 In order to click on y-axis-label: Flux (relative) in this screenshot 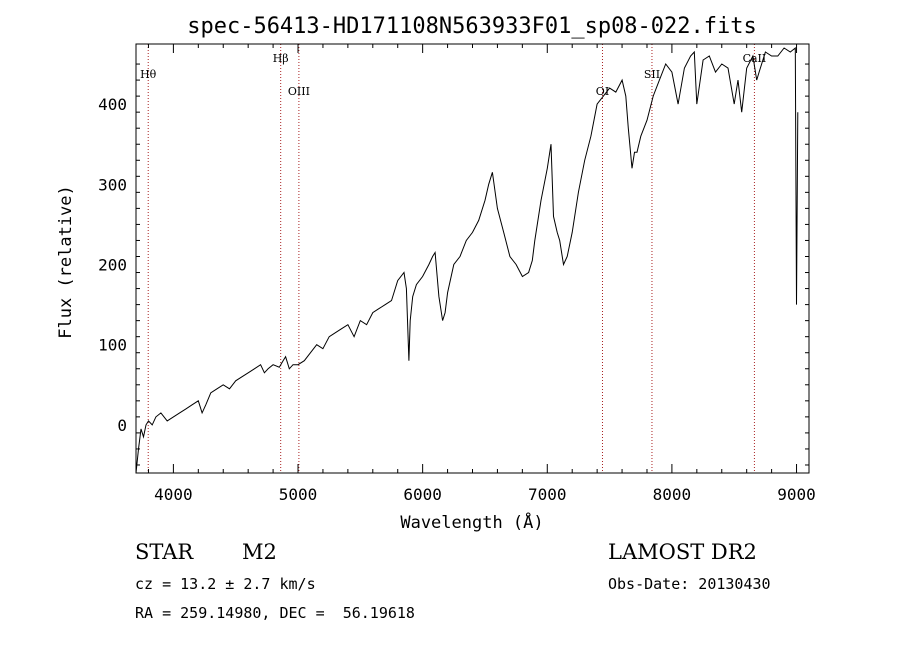, I will do `click(66, 262)`.